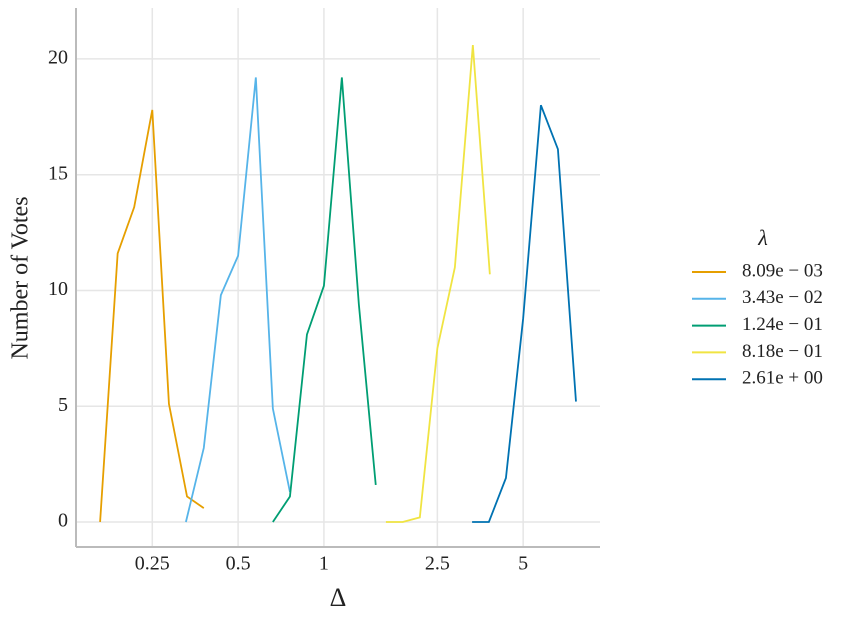 Image resolution: width=855 pixels, height=623 pixels. What do you see at coordinates (782, 351) in the screenshot?
I see `legend-label: 8.18e − 01` at bounding box center [782, 351].